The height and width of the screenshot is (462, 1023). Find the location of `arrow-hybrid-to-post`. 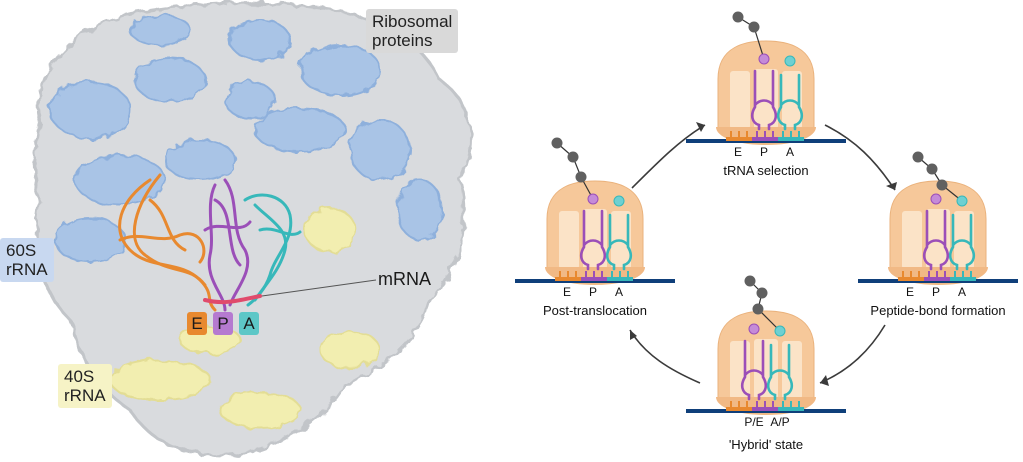

arrow-hybrid-to-post is located at coordinates (665, 356).